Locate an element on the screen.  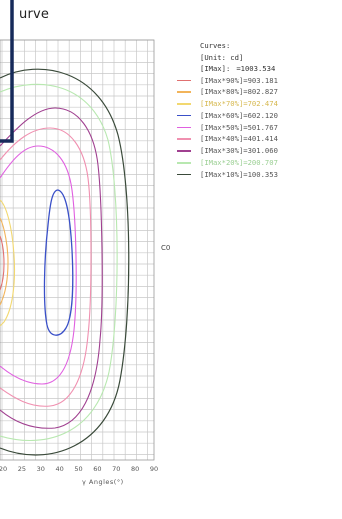
x-tick-label: 25 is located at coordinates (22, 469).